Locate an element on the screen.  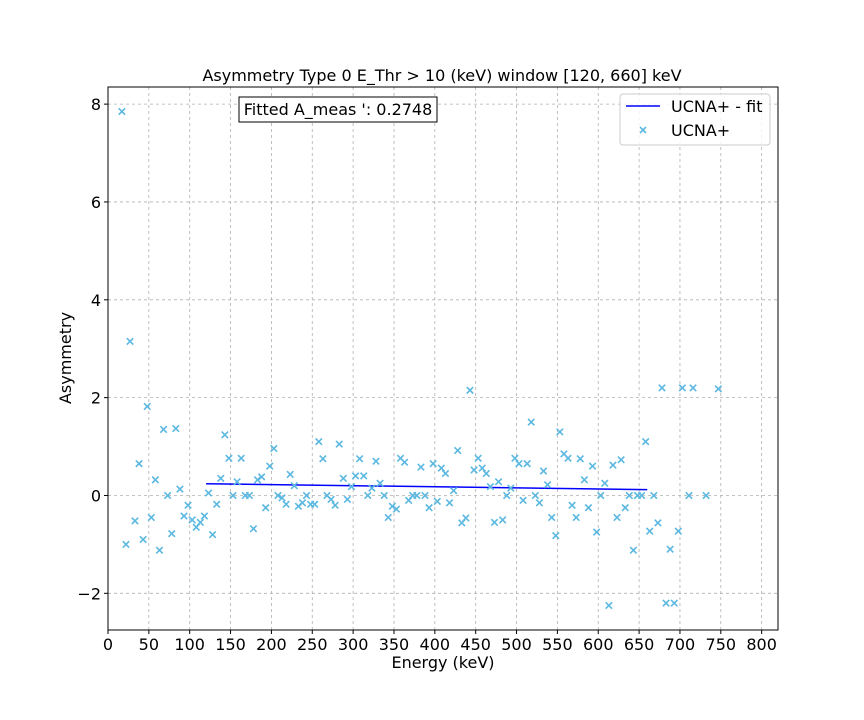
x-tick-label: 50 is located at coordinates (149, 644).